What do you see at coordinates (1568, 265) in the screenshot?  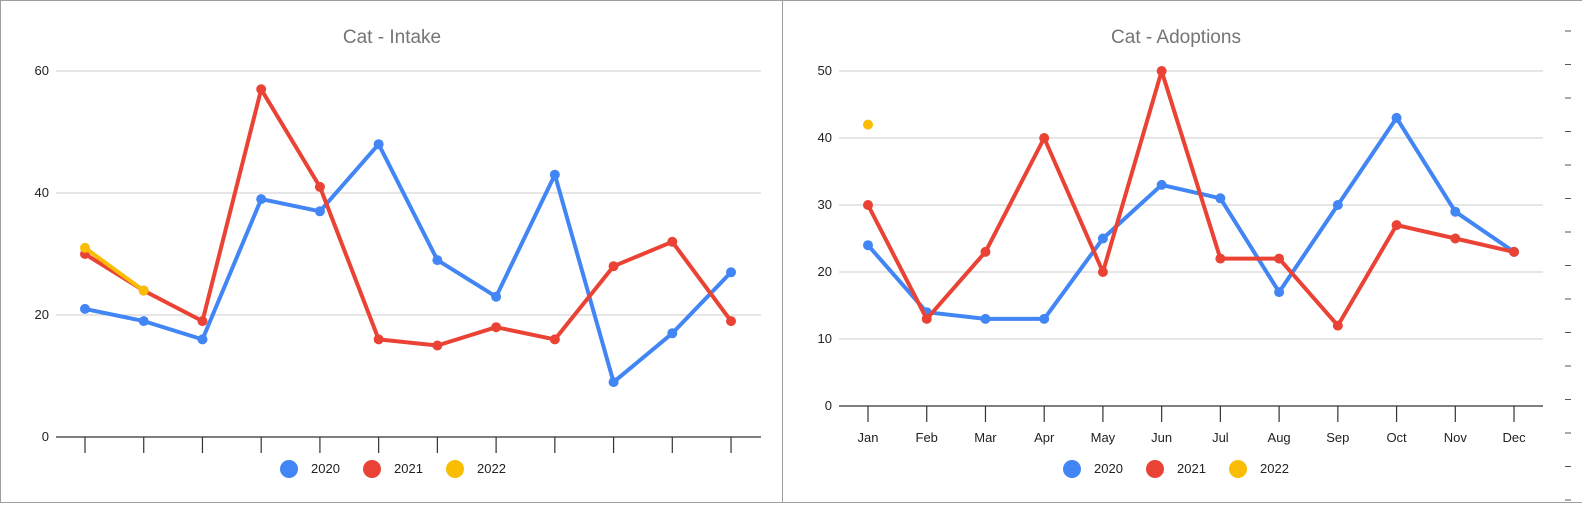 I see `edge-ticks` at bounding box center [1568, 265].